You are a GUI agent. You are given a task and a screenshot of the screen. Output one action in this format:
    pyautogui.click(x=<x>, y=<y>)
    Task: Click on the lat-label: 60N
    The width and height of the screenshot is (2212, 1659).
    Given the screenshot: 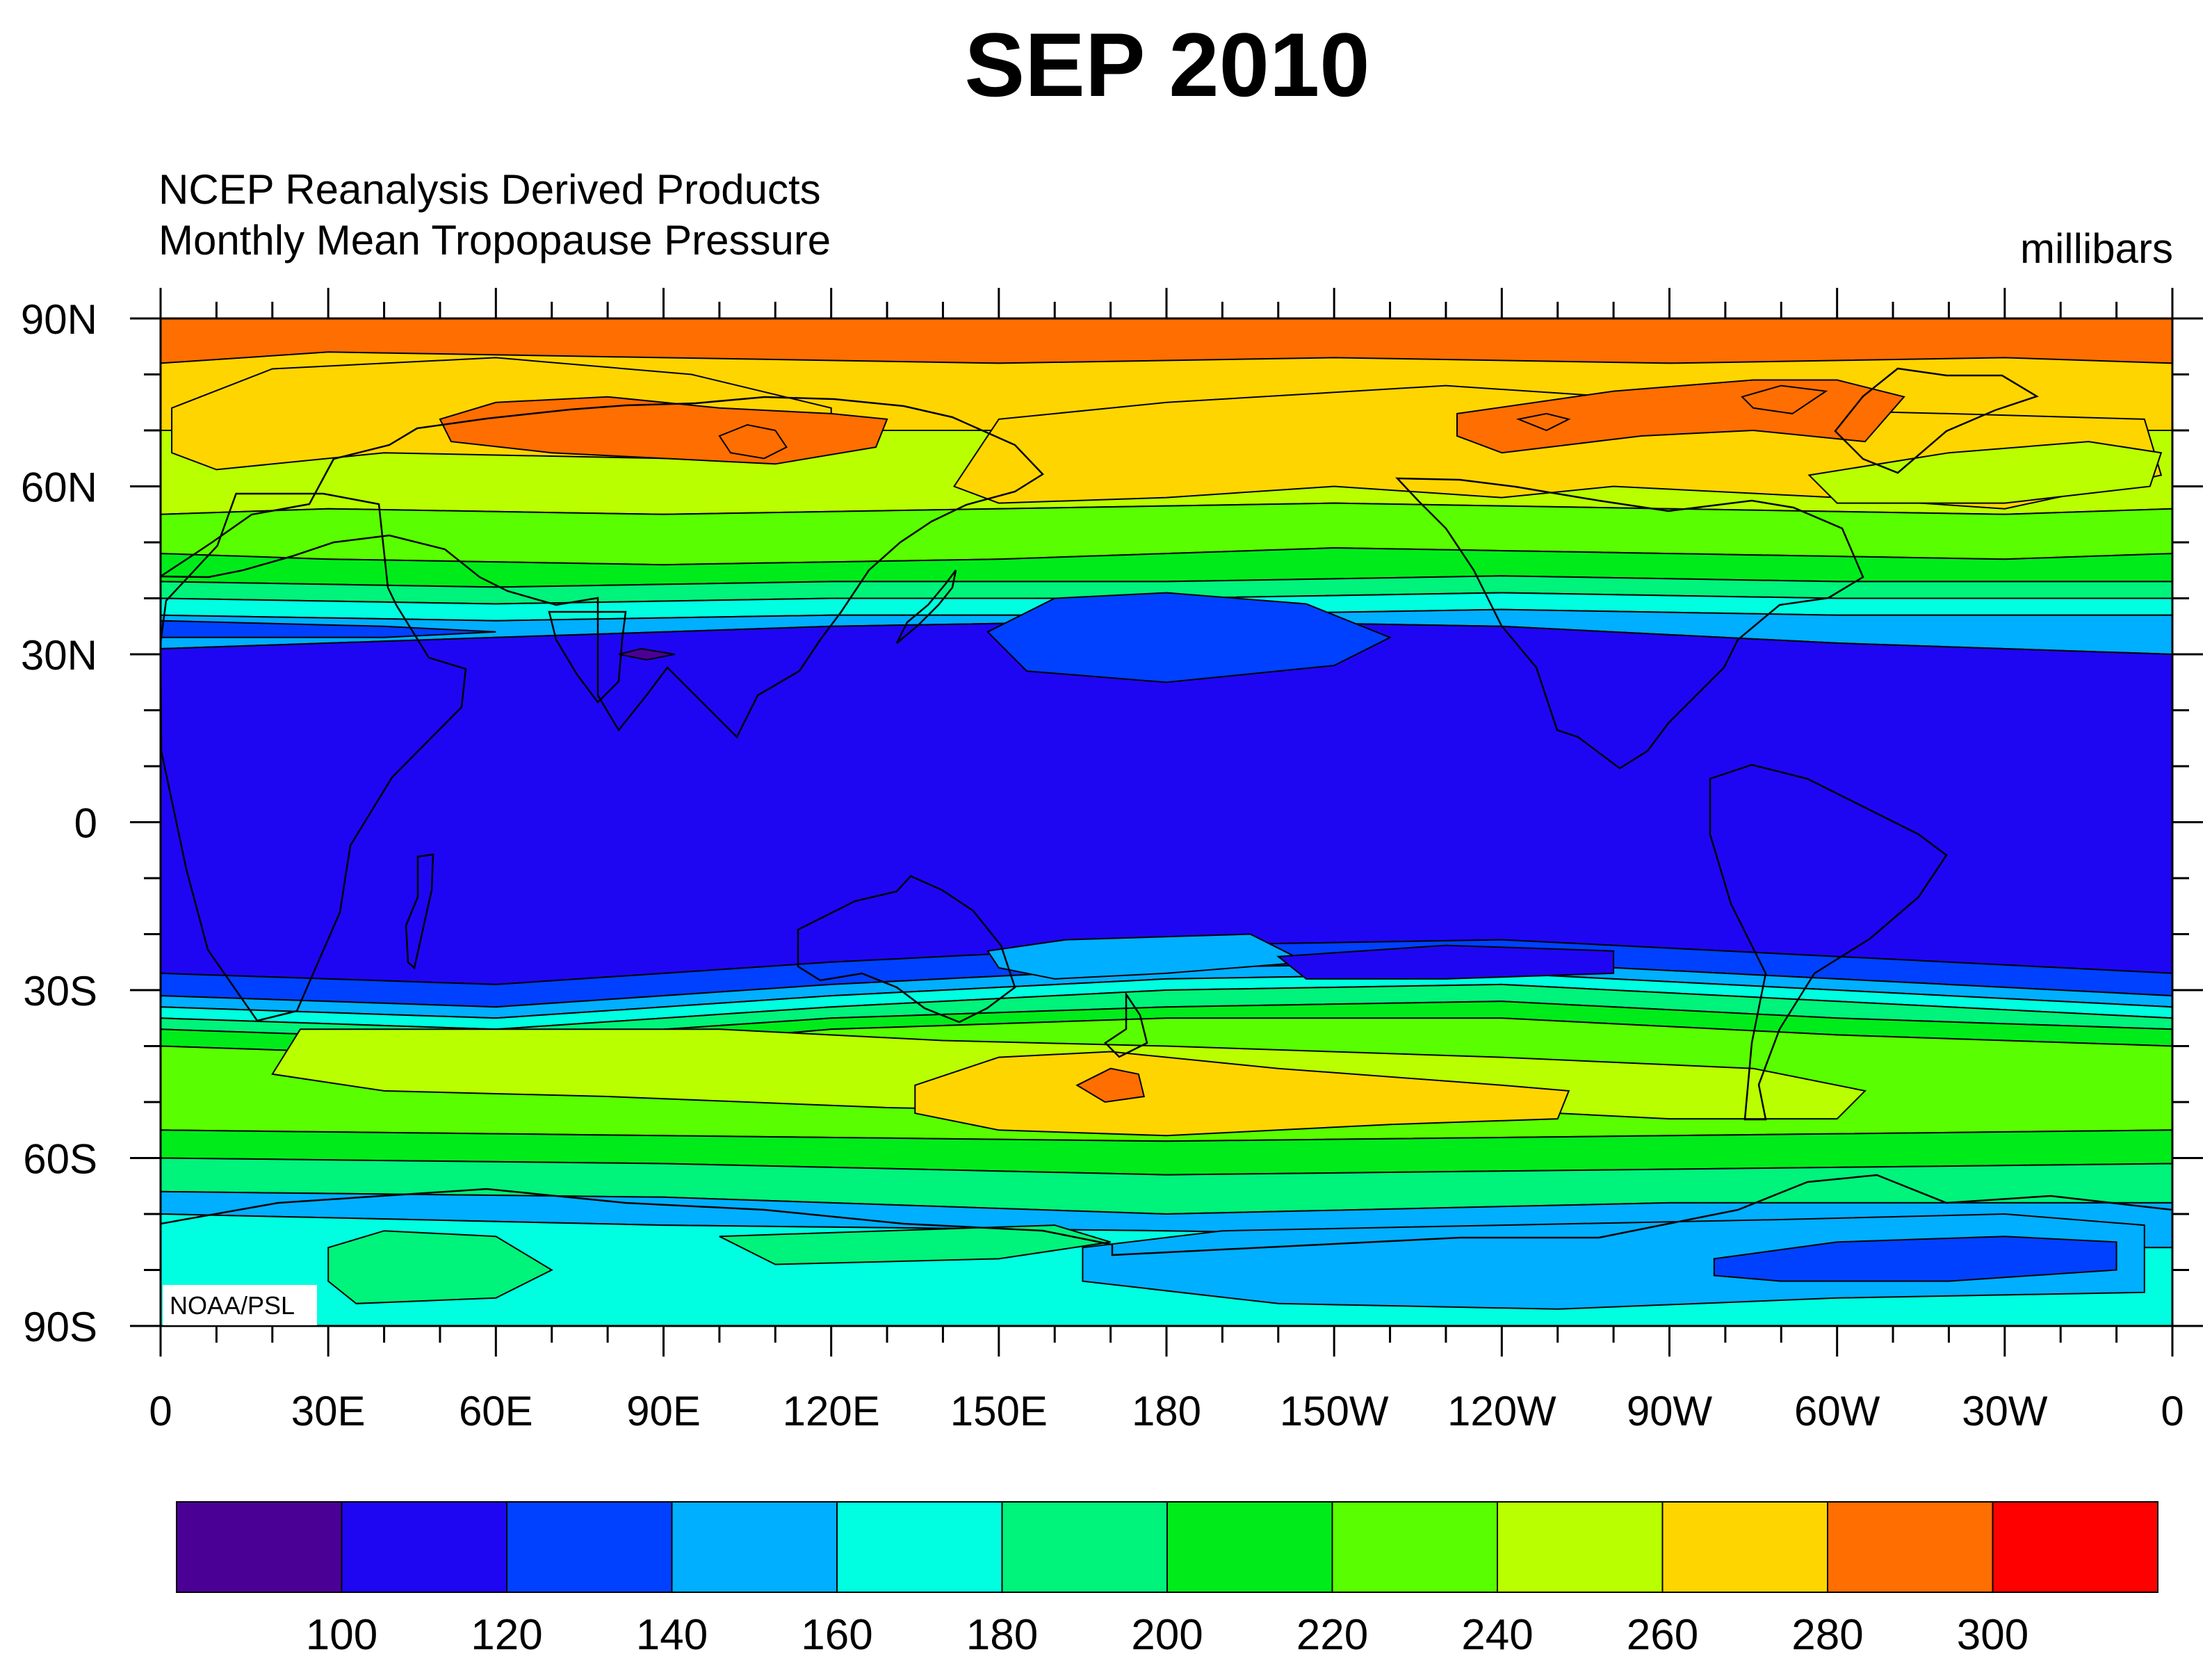 What is the action you would take?
    pyautogui.click(x=59, y=488)
    